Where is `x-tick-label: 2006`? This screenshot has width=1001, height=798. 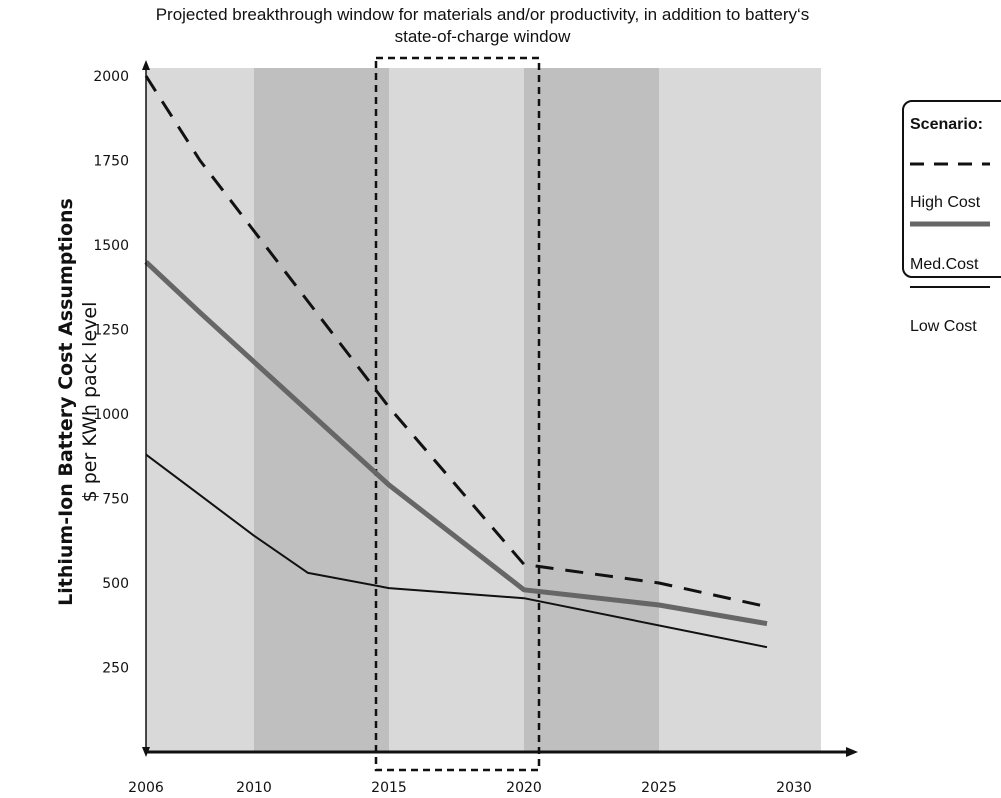
x-tick-label: 2006 is located at coordinates (146, 788).